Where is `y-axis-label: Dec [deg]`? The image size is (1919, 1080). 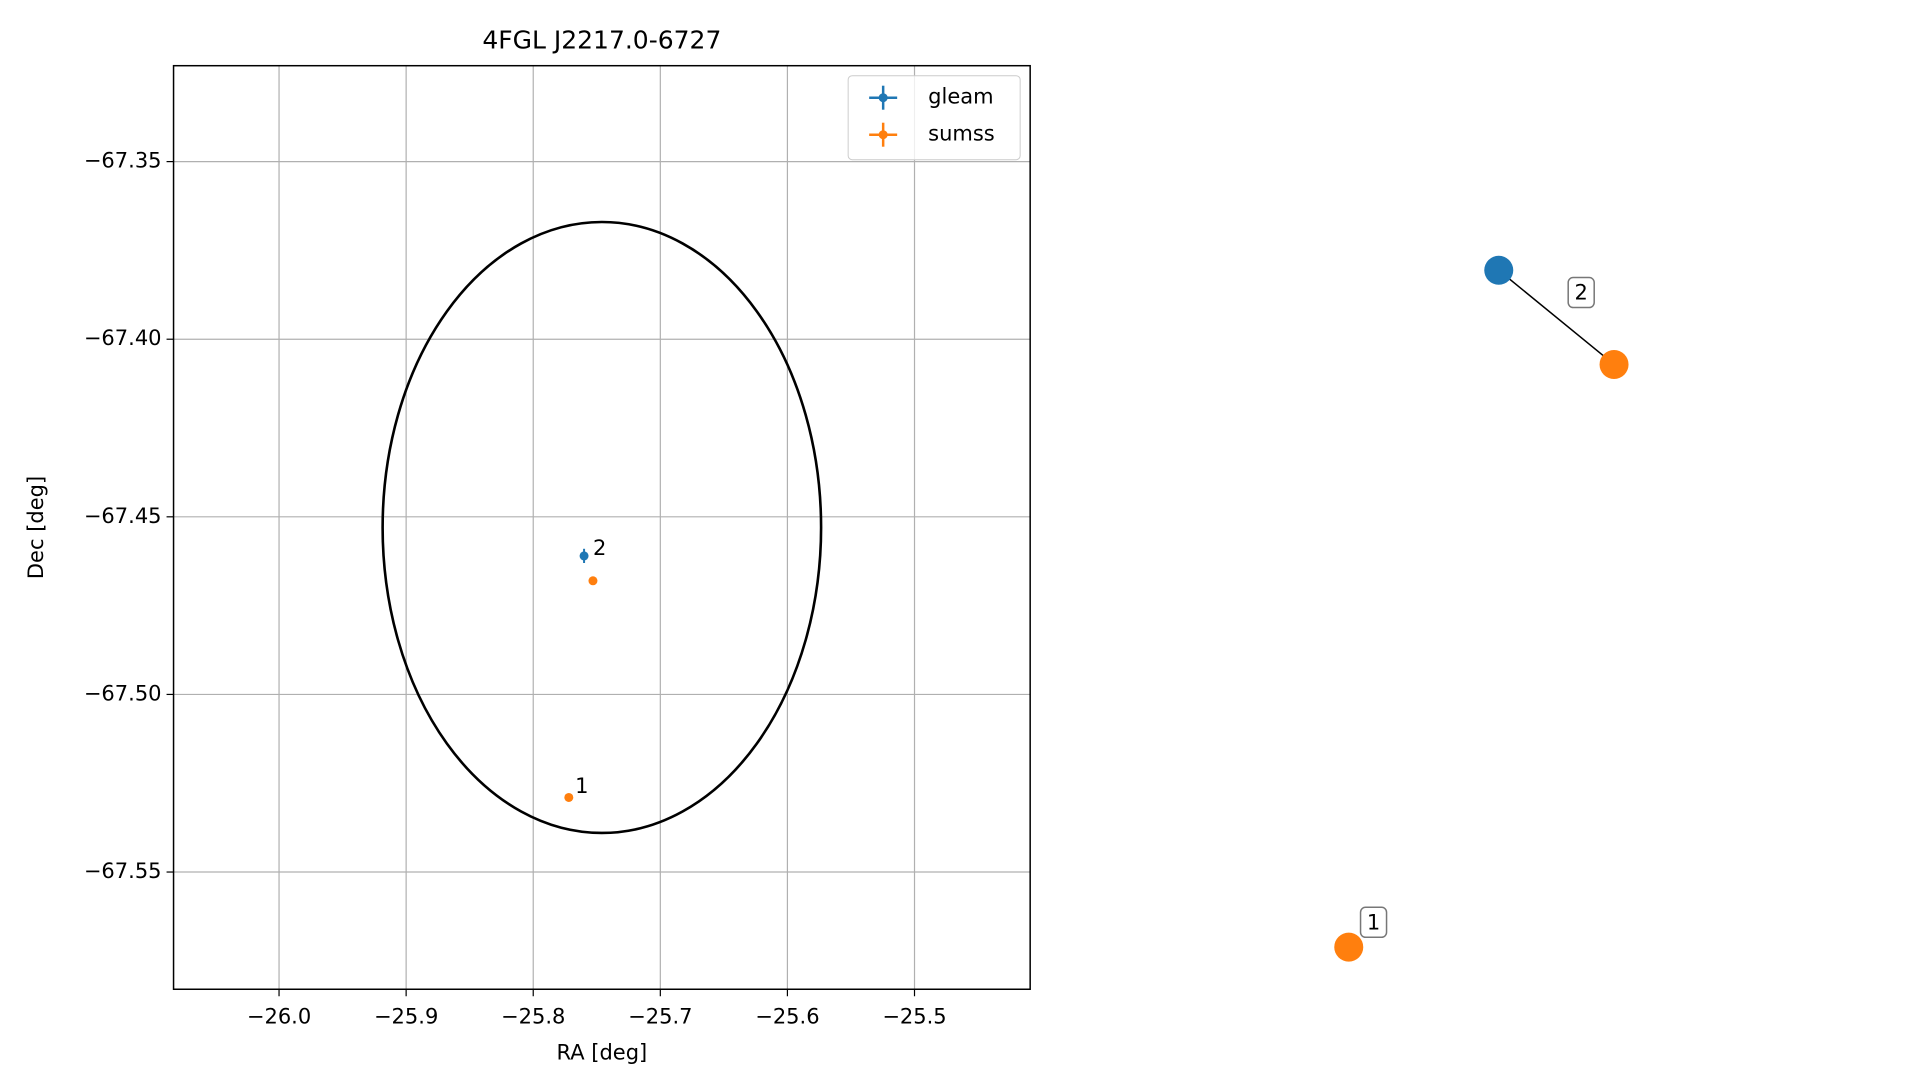 y-axis-label: Dec [deg] is located at coordinates (36, 527).